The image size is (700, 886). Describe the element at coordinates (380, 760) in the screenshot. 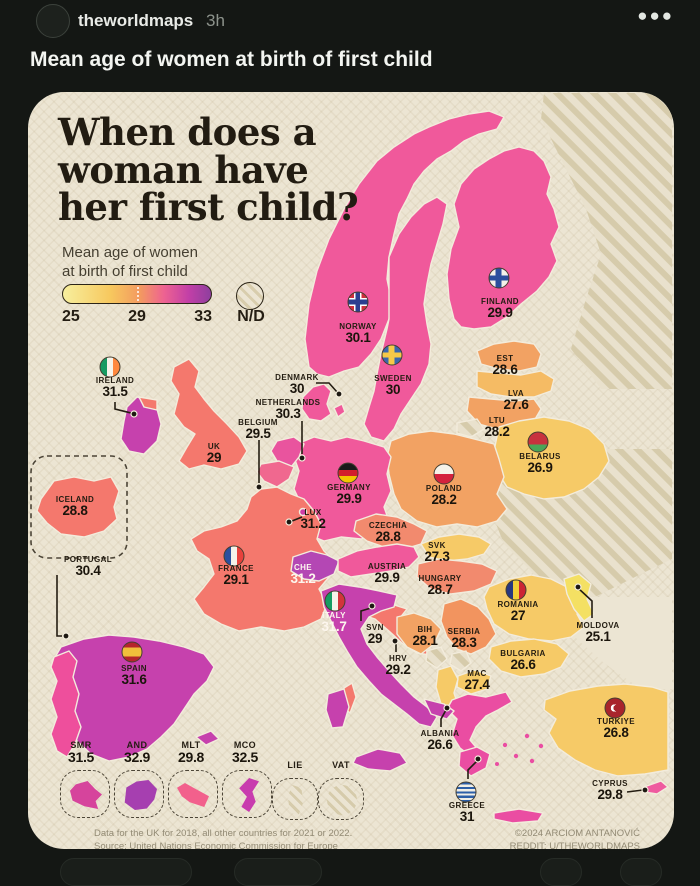

I see `country-shape-sicily` at that location.